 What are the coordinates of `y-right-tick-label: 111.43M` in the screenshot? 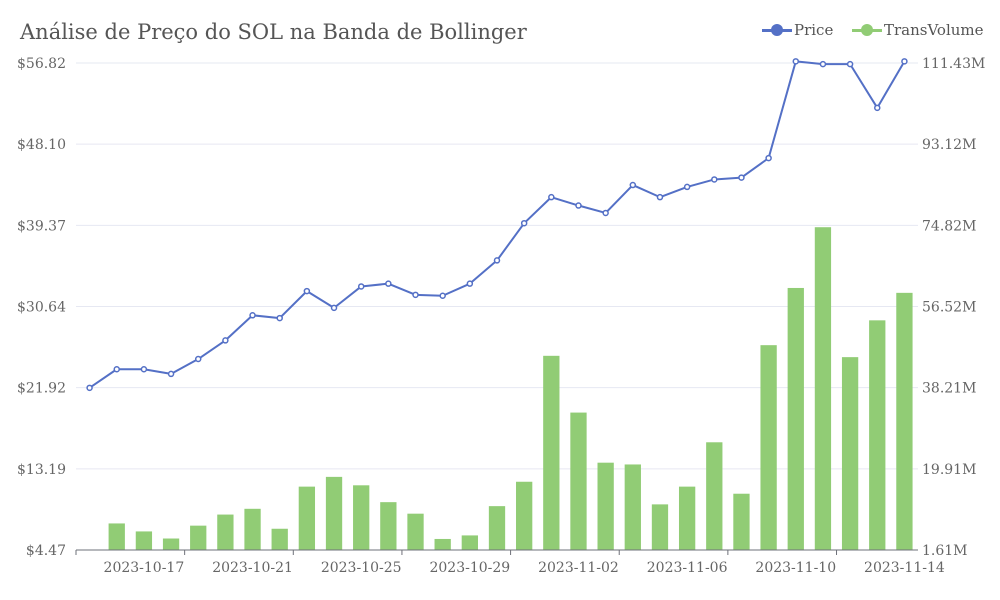 It's located at (953, 64).